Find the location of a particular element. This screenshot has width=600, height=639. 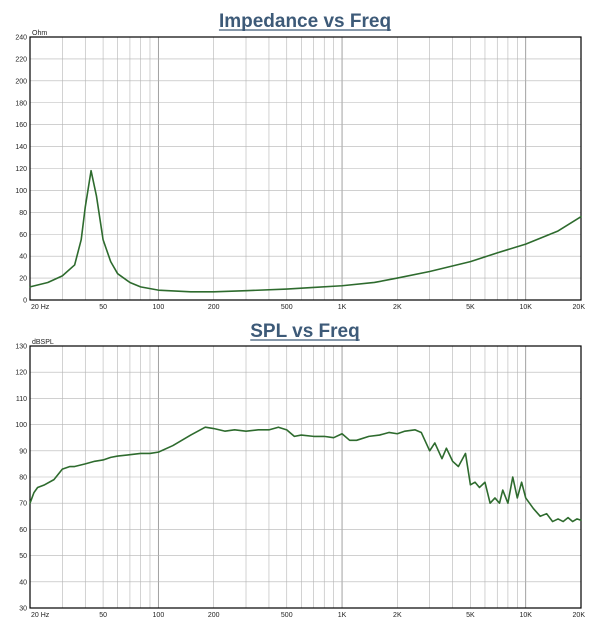

y-tick-label: 160 is located at coordinates (21, 125).